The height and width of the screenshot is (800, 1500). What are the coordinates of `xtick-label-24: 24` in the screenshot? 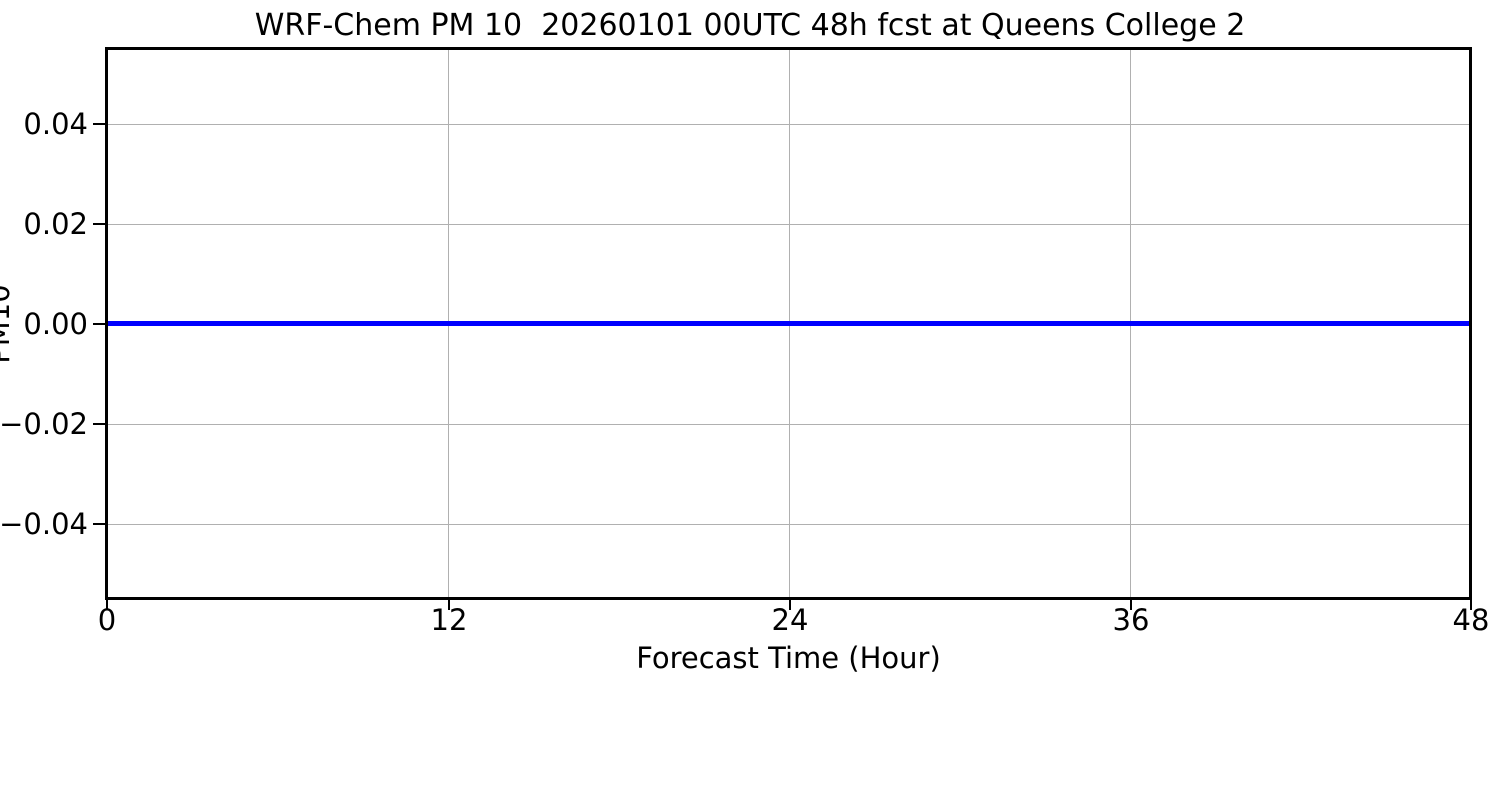 It's located at (790, 620).